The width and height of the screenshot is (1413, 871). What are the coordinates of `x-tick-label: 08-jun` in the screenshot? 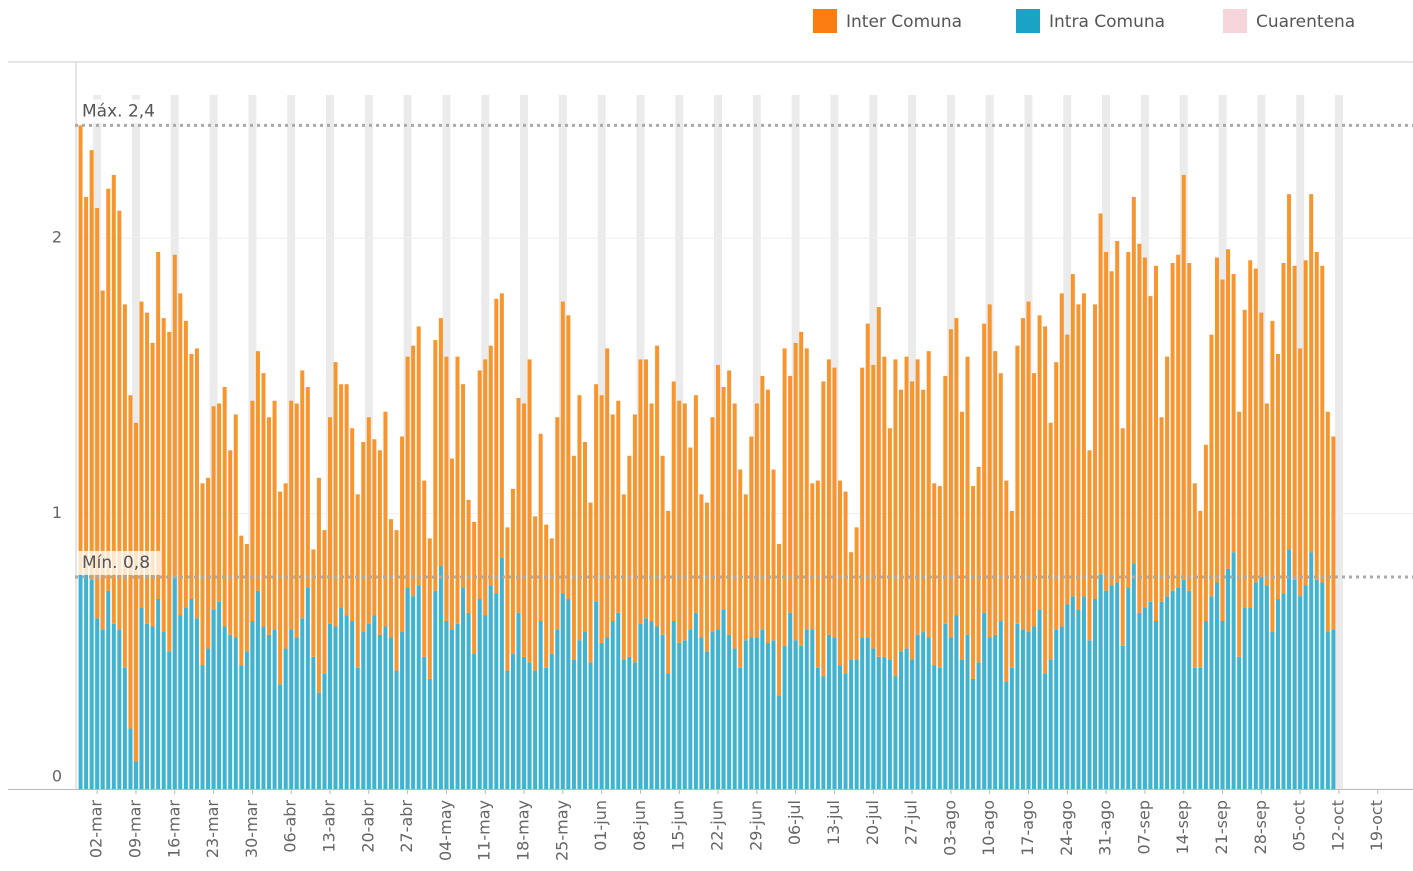 It's located at (639, 825).